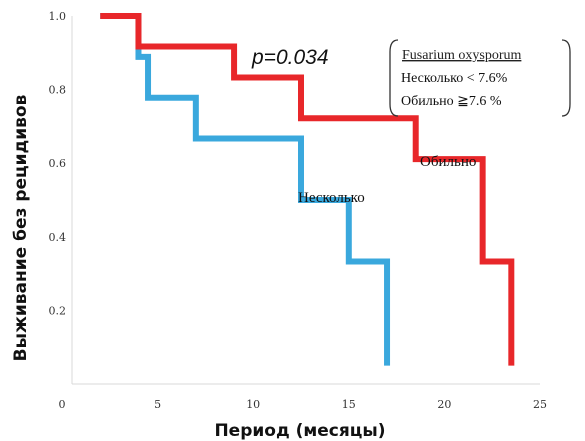  Describe the element at coordinates (157, 404) in the screenshot. I see `x-tick-label: 5` at that location.